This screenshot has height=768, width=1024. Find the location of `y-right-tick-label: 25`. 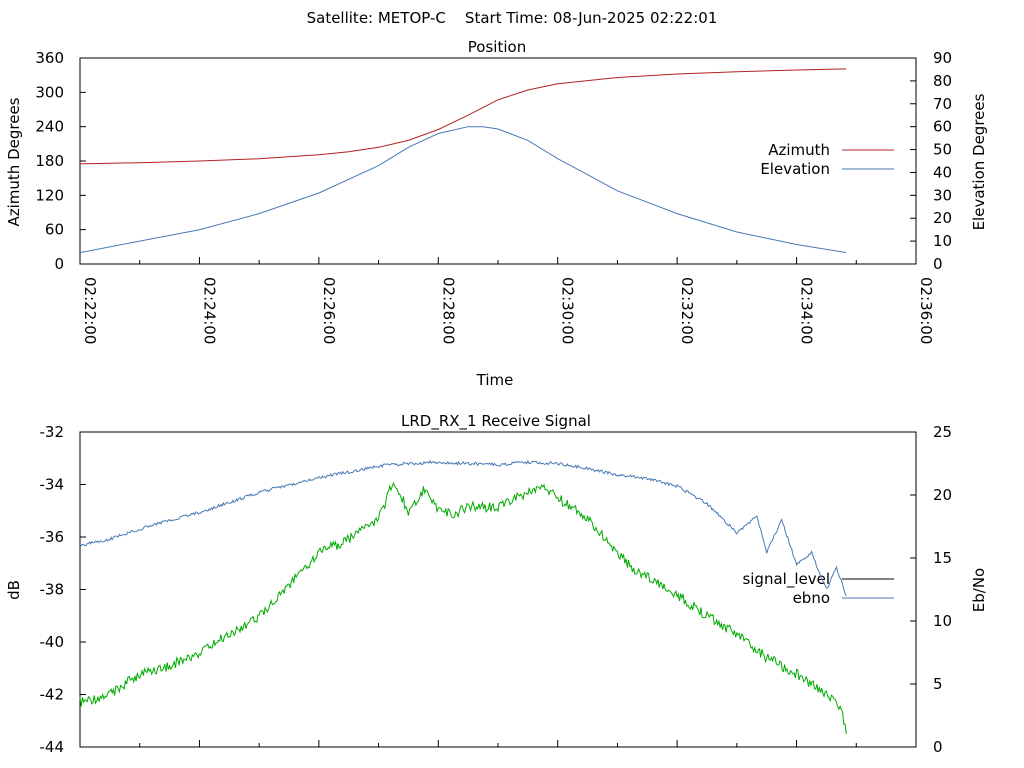

y-right-tick-label: 25 is located at coordinates (942, 432).